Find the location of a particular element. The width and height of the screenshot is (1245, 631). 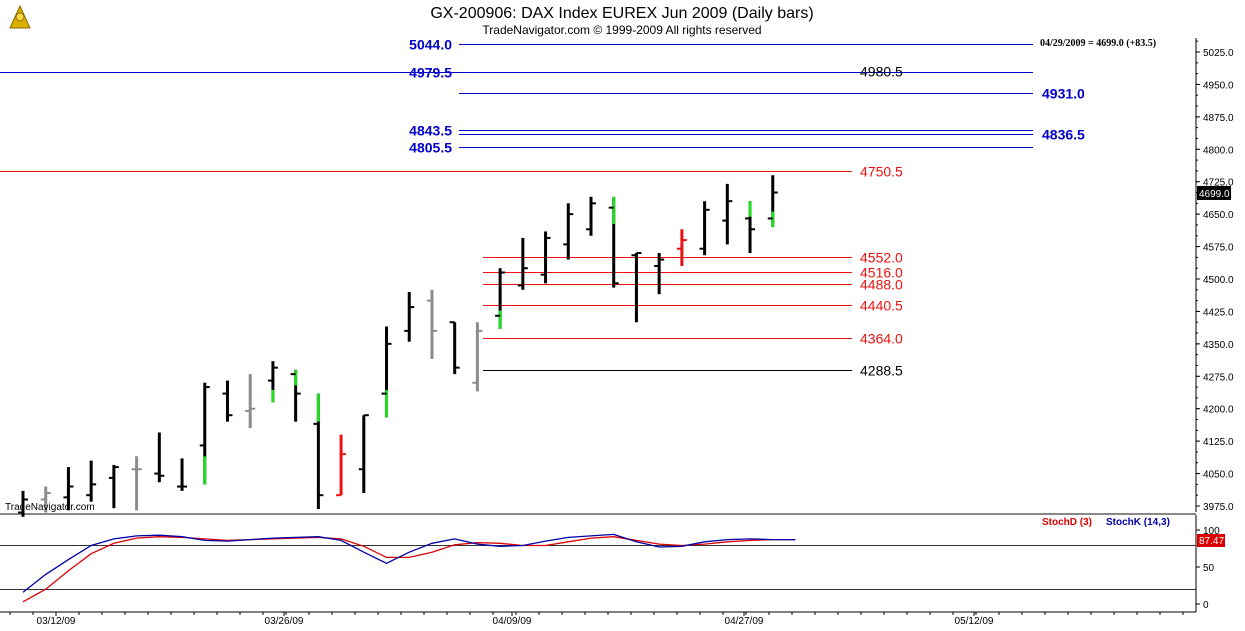

price-tick-label: 4275.0 is located at coordinates (1218, 377).